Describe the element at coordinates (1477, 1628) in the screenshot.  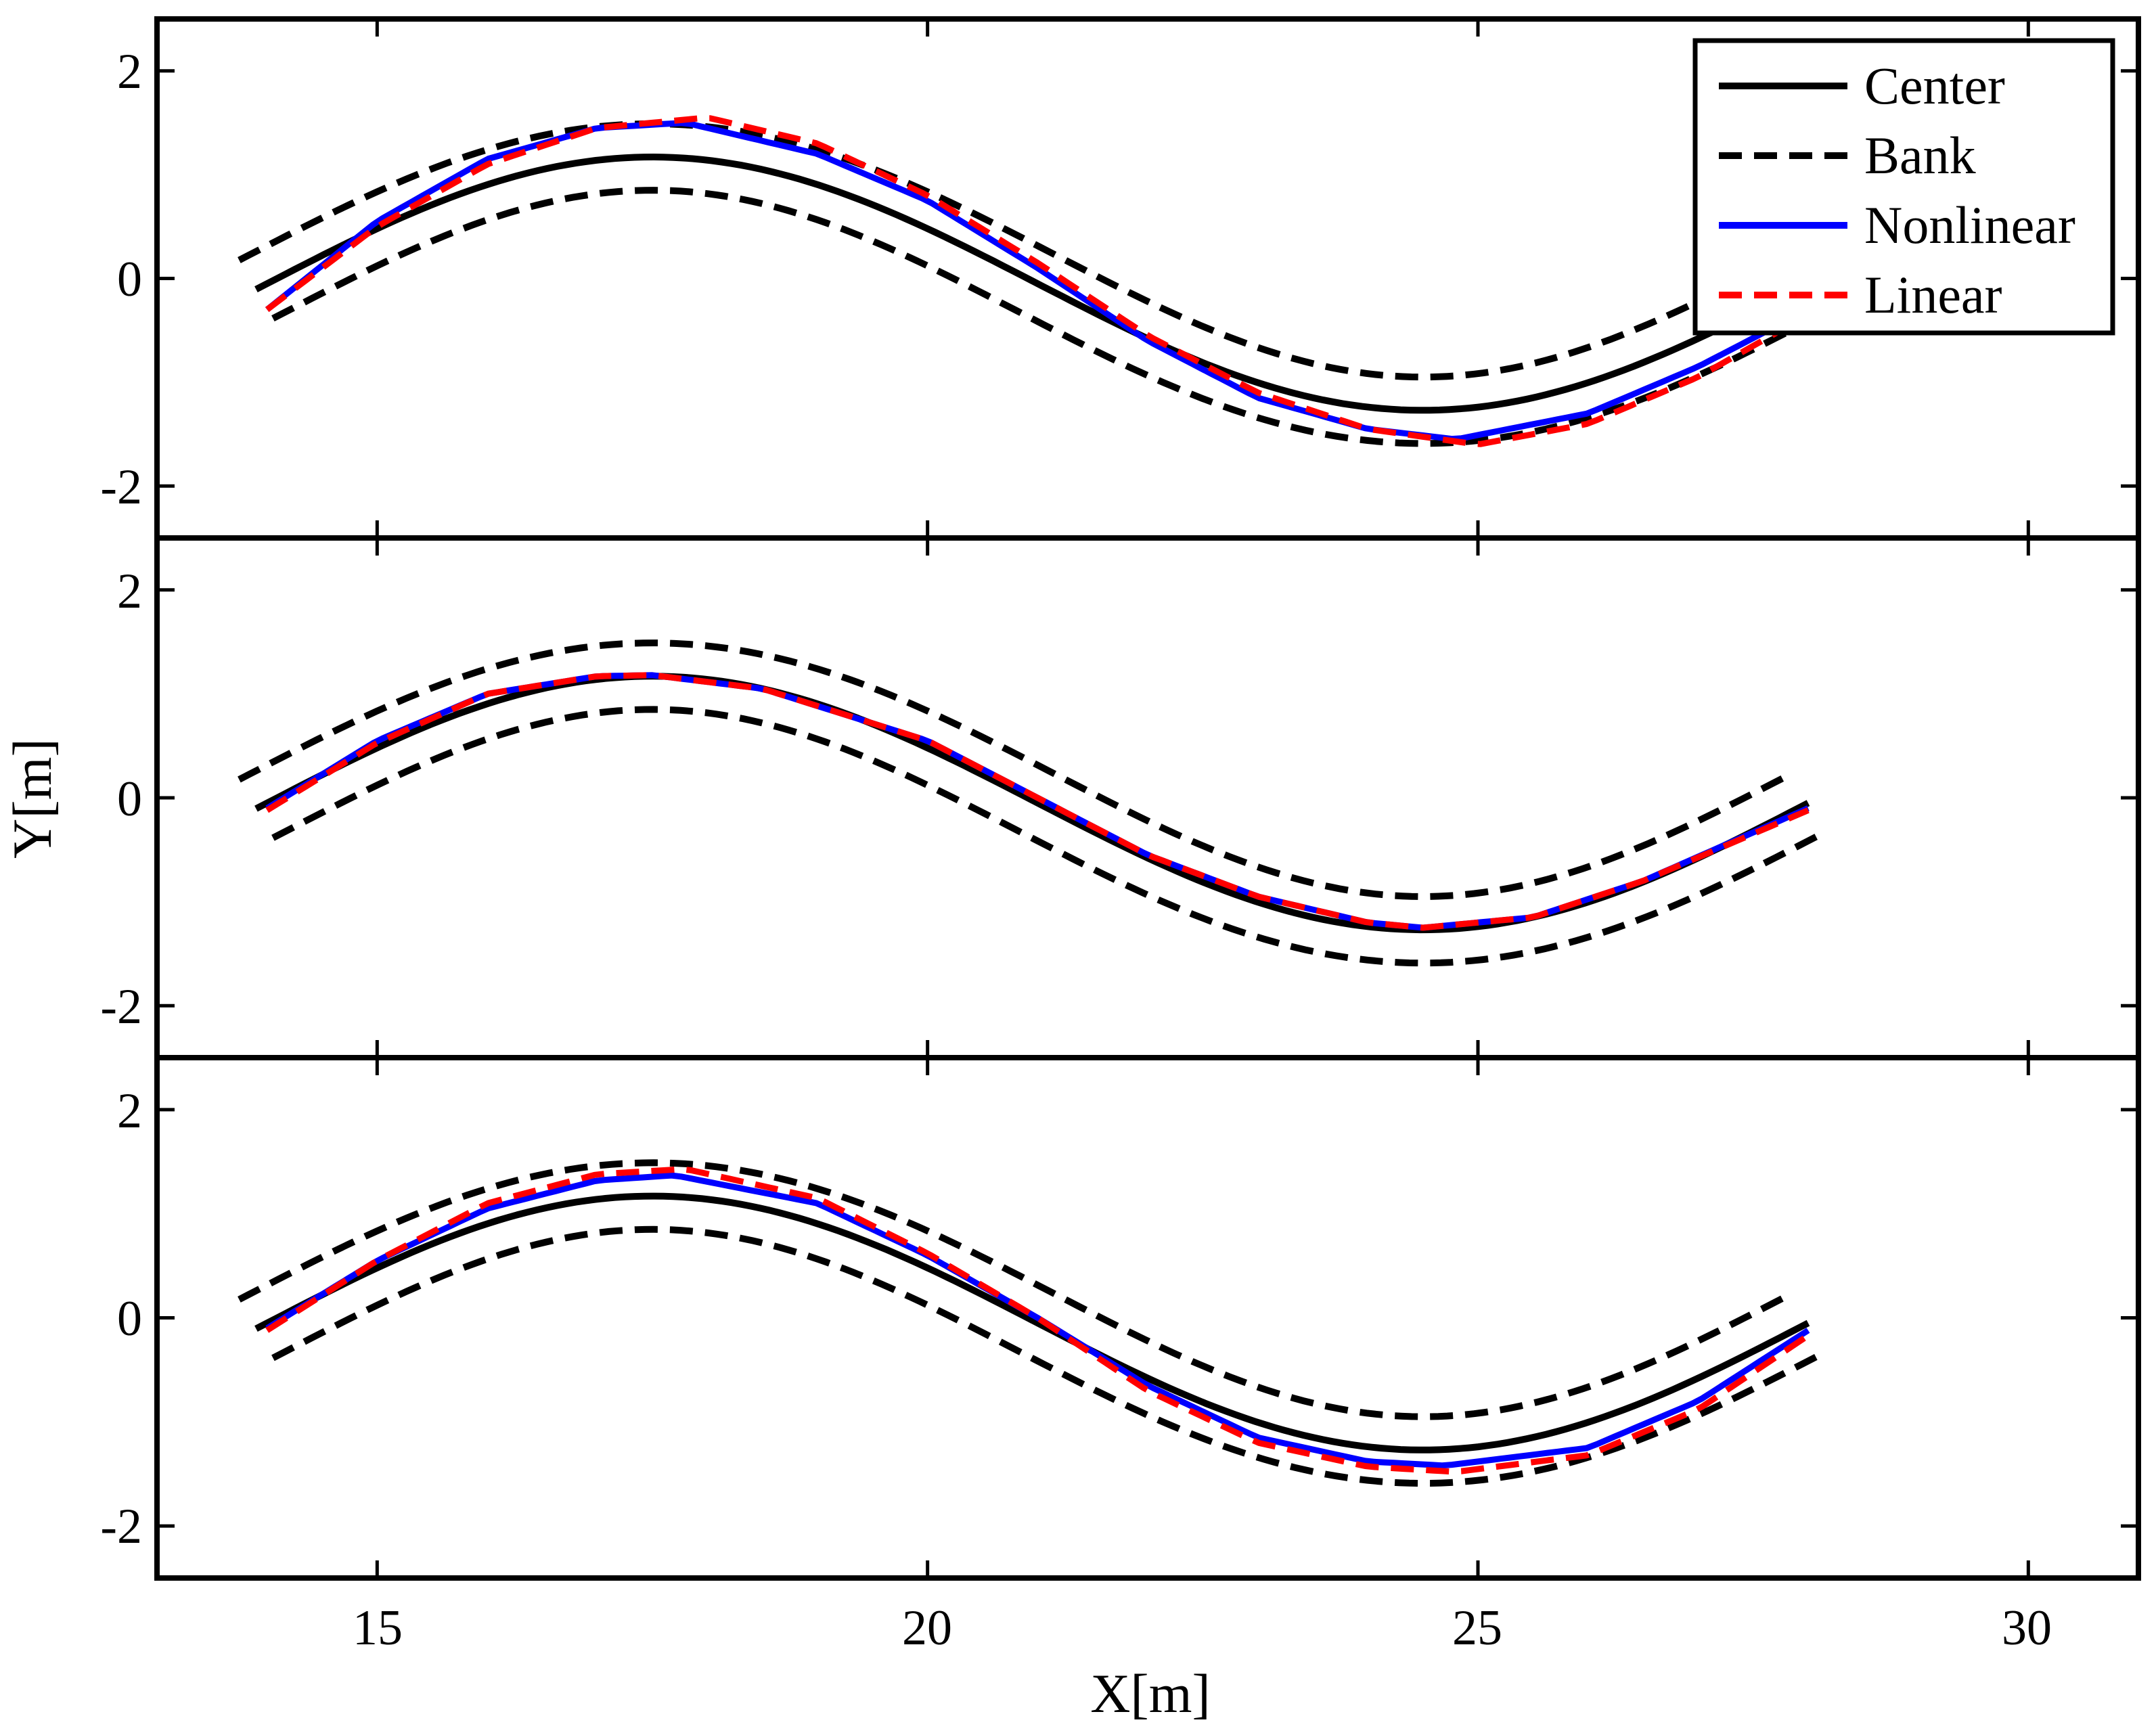
I see `x-tick-label-25: 25` at that location.